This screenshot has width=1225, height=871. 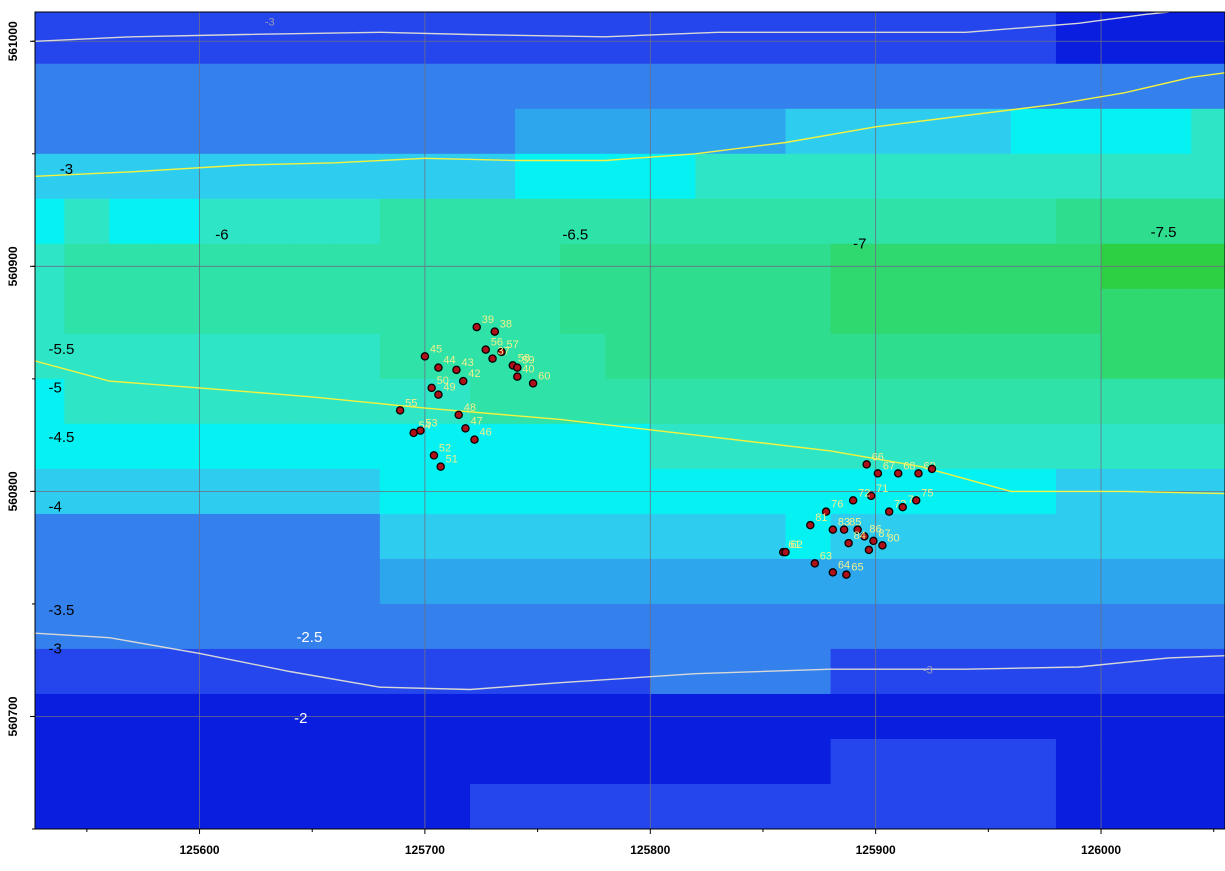 I want to click on x-tick-label: 125800, so click(x=650, y=850).